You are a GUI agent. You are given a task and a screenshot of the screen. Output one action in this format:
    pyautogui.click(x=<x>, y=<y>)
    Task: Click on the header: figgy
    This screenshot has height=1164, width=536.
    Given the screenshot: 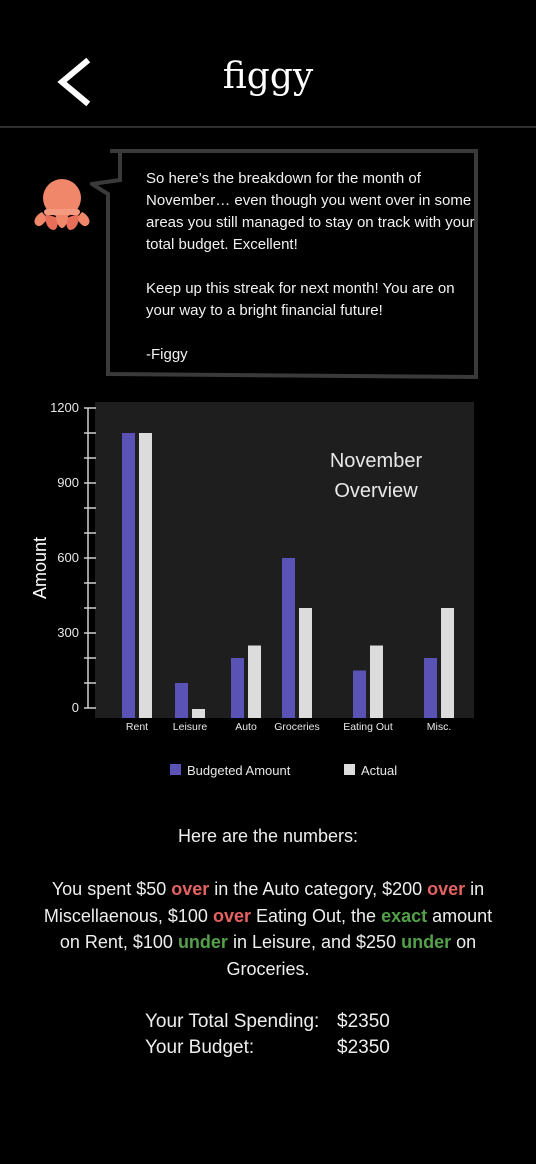 What is the action you would take?
    pyautogui.click(x=268, y=64)
    